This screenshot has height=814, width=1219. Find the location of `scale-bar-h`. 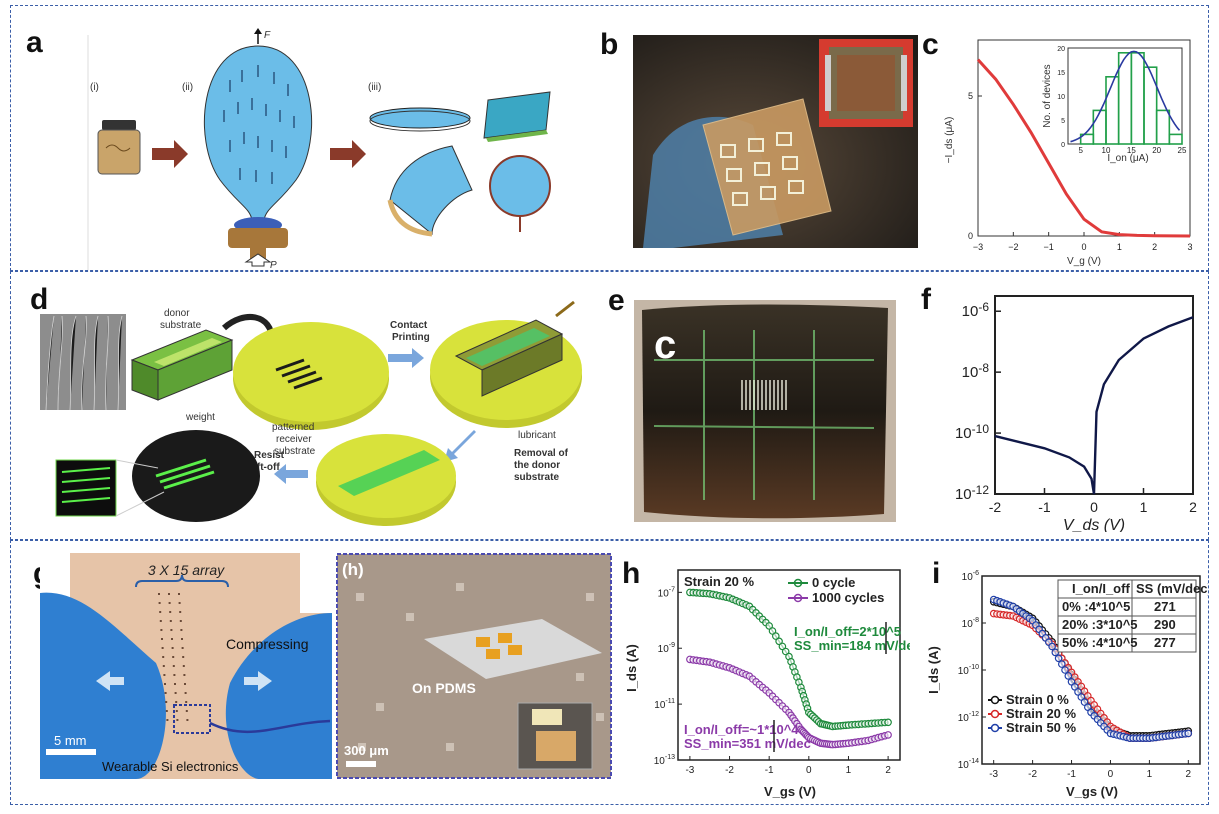

scale-bar-h is located at coordinates (361, 764).